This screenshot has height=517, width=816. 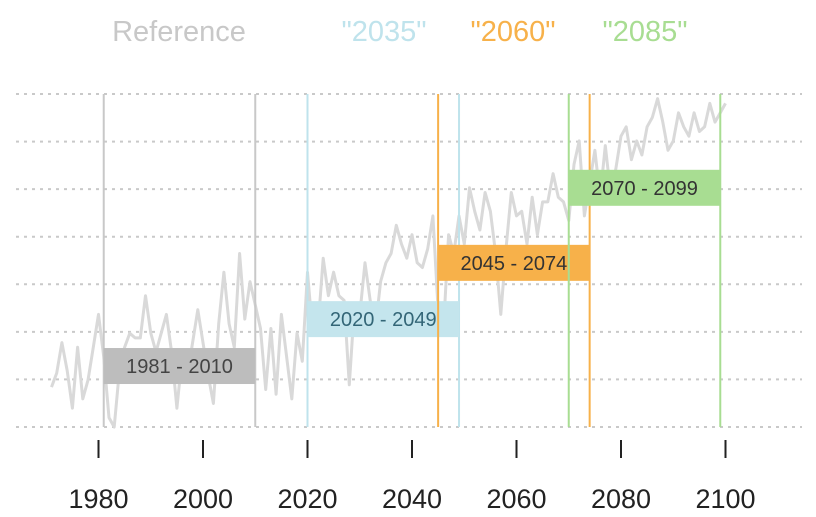 What do you see at coordinates (725, 499) in the screenshot?
I see `x-tick-label: 2100` at bounding box center [725, 499].